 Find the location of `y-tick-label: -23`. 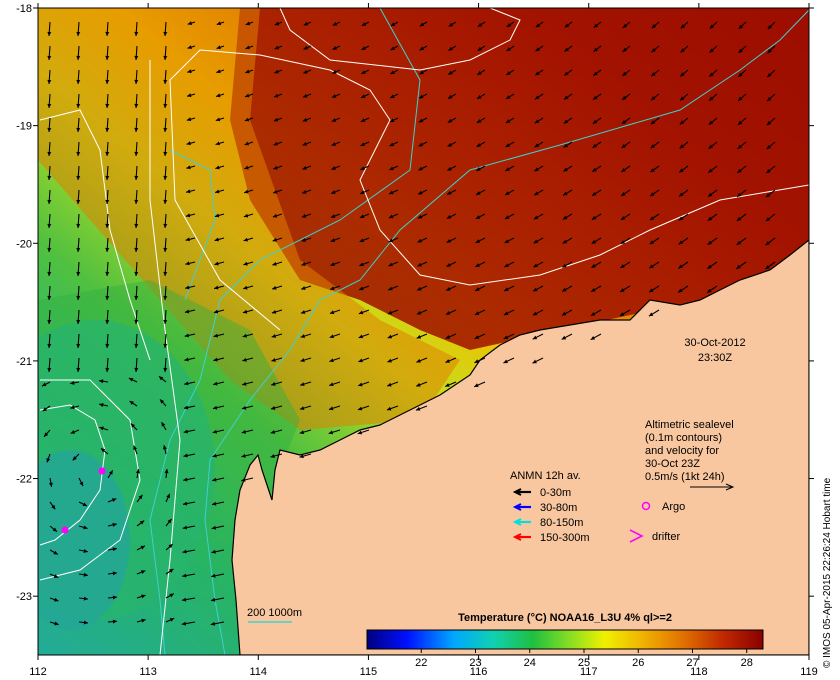

y-tick-label: -23 is located at coordinates (24, 597).